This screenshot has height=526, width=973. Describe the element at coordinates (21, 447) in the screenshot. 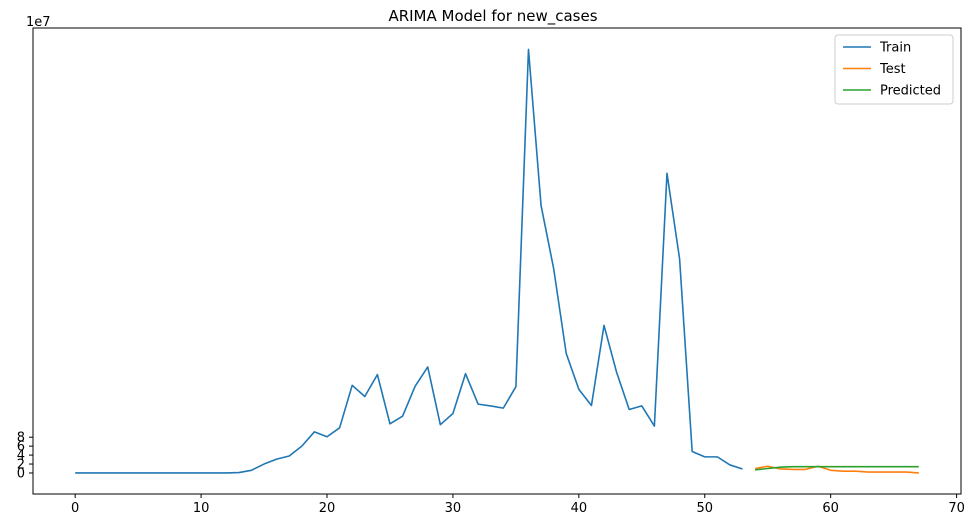

I see `y-tick-label: 6` at that location.